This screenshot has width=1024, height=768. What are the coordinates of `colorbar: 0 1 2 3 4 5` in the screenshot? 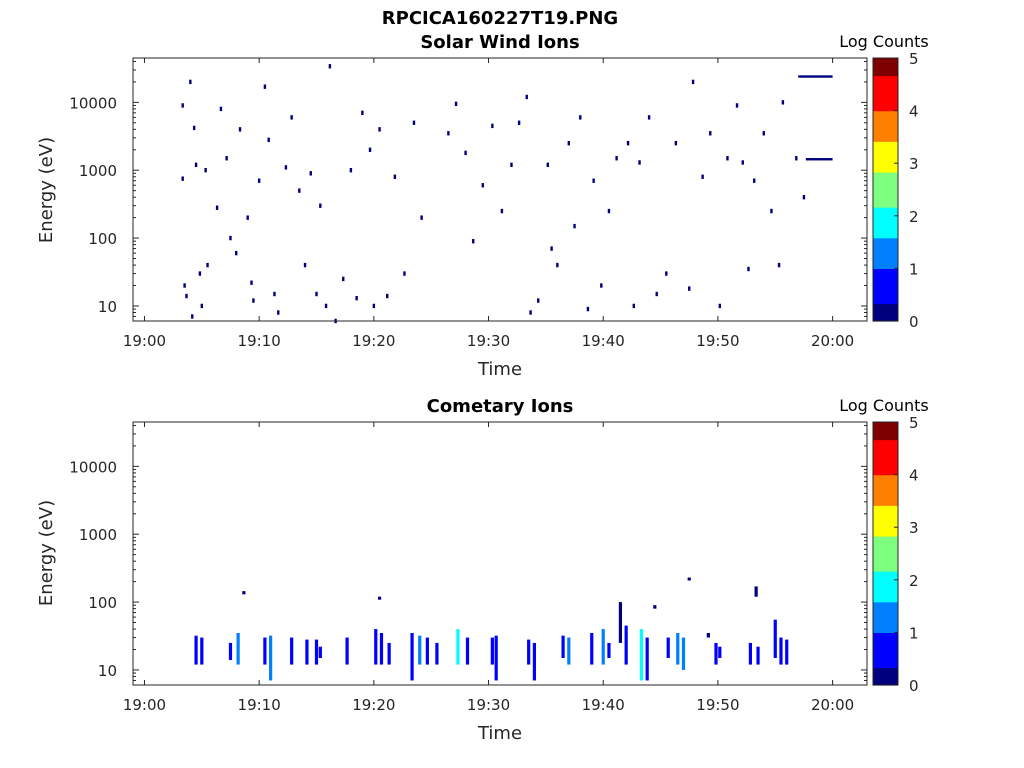 It's located at (895, 554).